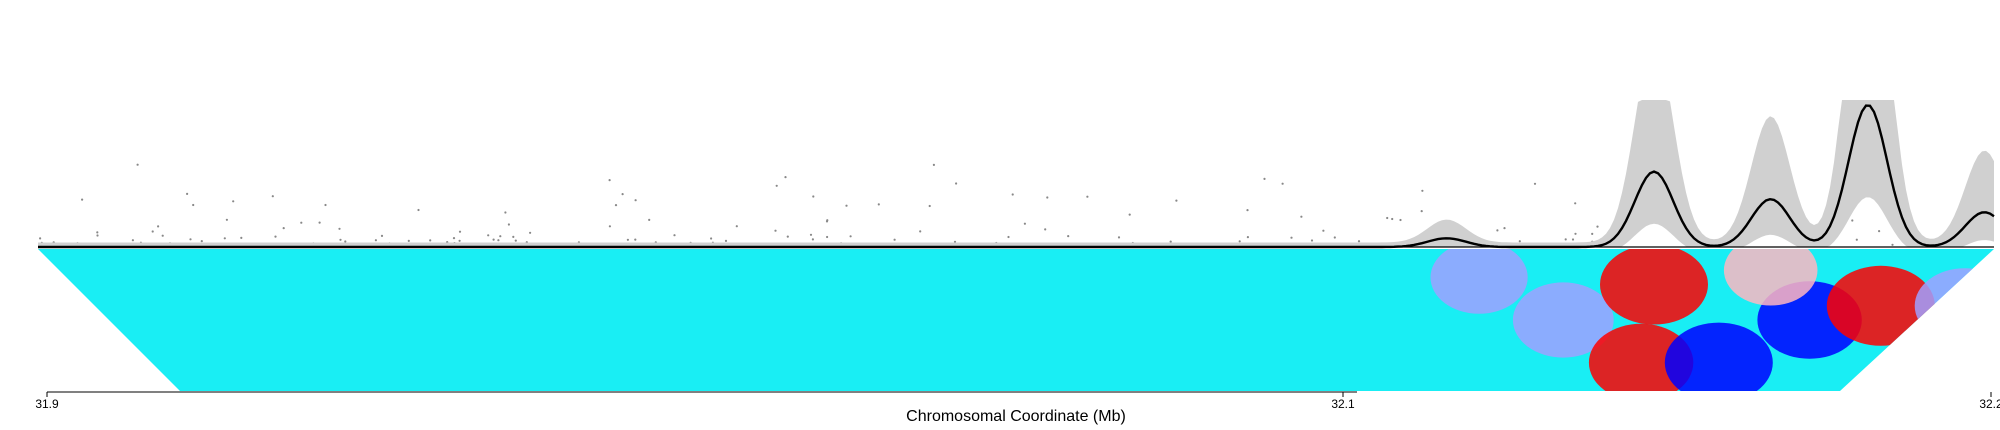 This screenshot has width=2000, height=430. What do you see at coordinates (1989, 404) in the screenshot?
I see `x-tick-label: 32.2` at bounding box center [1989, 404].